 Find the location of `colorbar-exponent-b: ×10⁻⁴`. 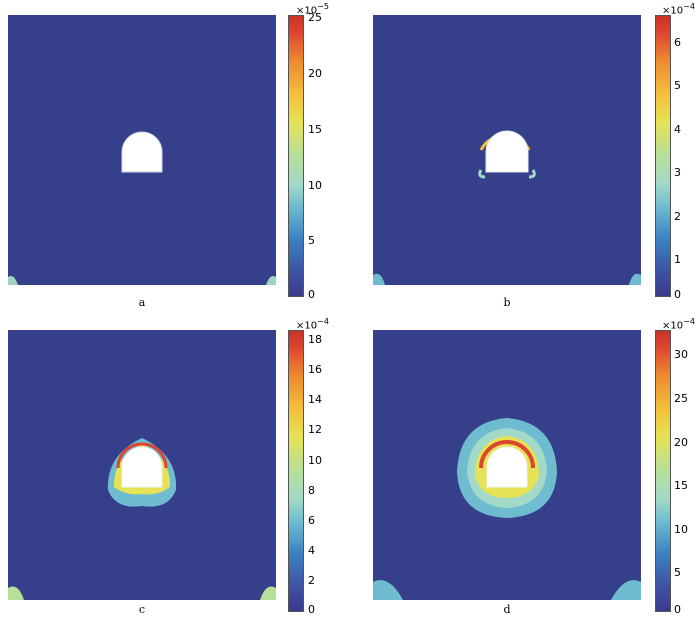

colorbar-exponent-b: ×10⁻⁴ is located at coordinates (678, 9).